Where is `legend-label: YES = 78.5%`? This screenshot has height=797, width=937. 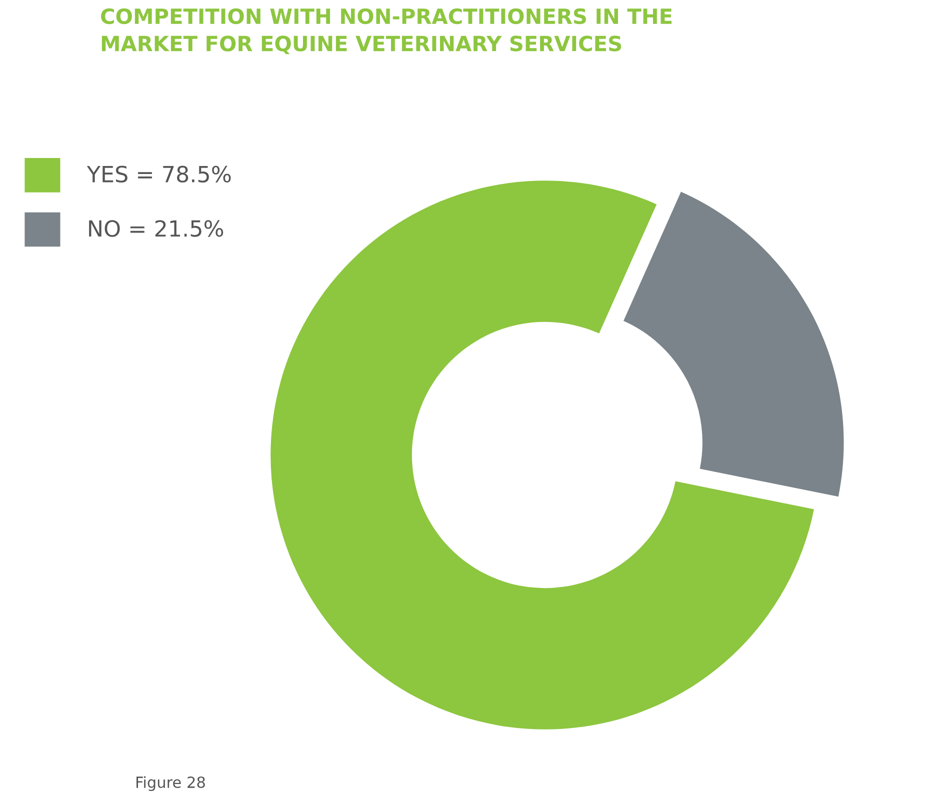
legend-label: YES = 78.5% is located at coordinates (158, 174).